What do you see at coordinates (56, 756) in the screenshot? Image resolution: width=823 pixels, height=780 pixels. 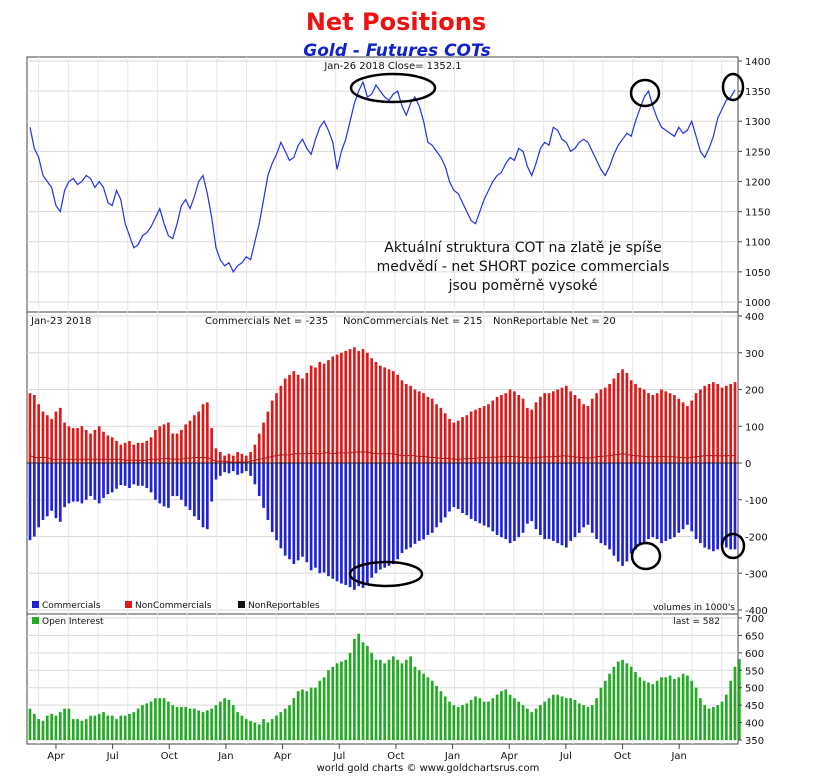 I see `x-tick-label: Apr` at bounding box center [56, 756].